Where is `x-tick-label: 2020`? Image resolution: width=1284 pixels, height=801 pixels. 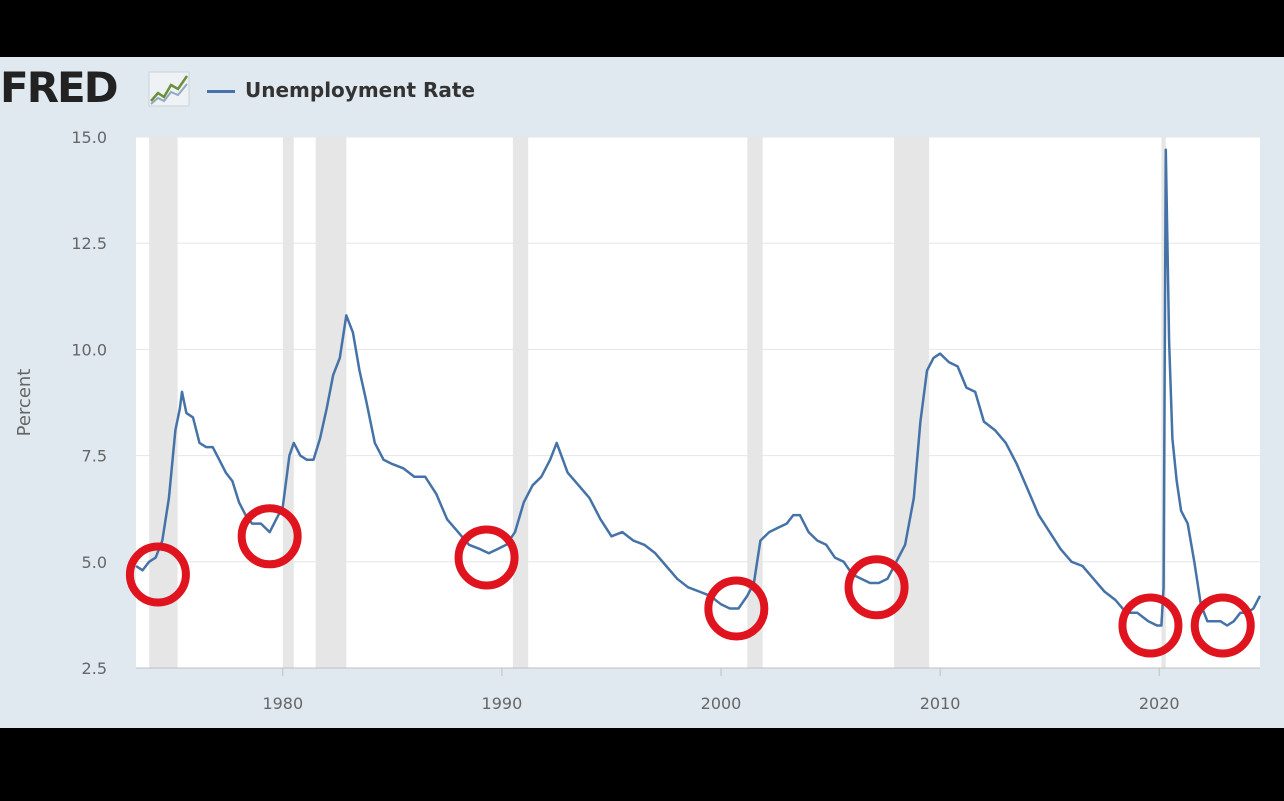 x-tick-label: 2020 is located at coordinates (1159, 703).